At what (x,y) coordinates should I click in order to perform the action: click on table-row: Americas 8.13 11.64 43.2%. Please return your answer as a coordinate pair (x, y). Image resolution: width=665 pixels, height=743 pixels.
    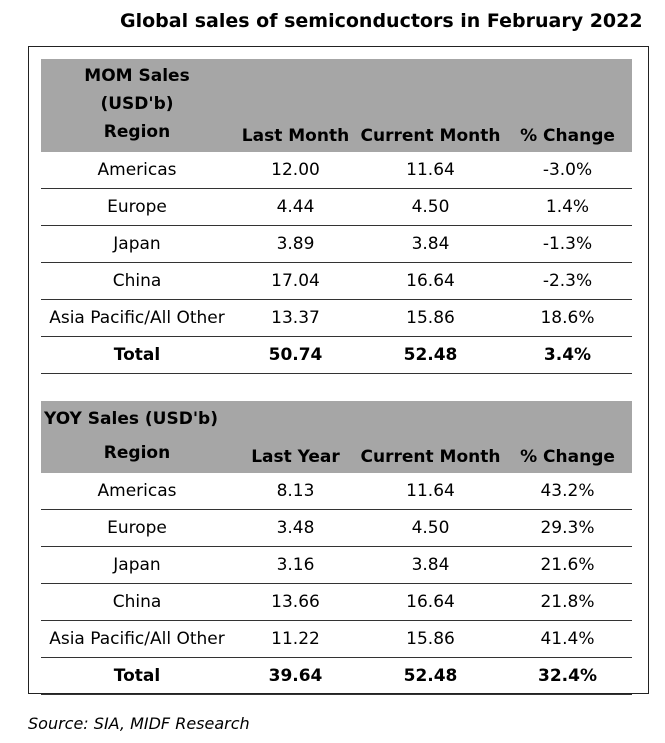
    Looking at the image, I should click on (336, 491).